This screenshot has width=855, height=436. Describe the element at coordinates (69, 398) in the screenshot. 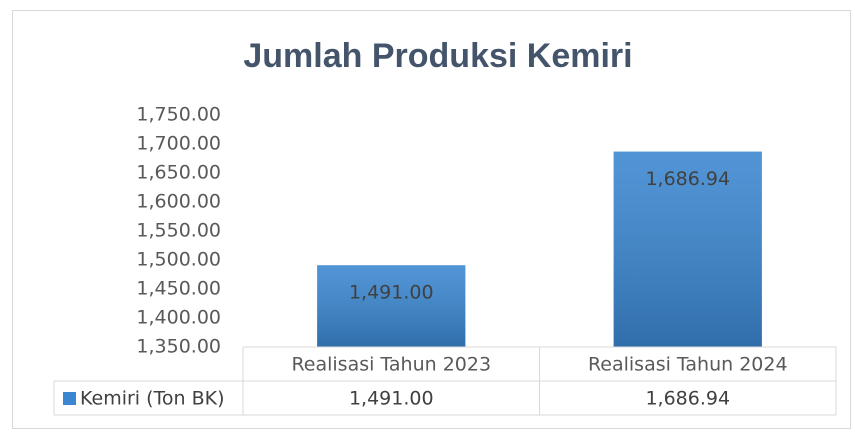

I see `legend-key` at that location.